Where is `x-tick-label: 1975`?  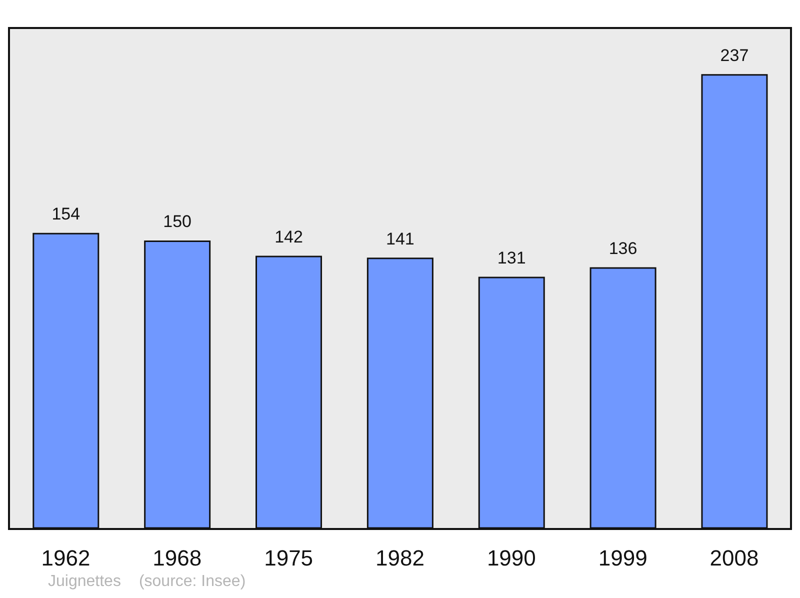
x-tick-label: 1975 is located at coordinates (289, 558).